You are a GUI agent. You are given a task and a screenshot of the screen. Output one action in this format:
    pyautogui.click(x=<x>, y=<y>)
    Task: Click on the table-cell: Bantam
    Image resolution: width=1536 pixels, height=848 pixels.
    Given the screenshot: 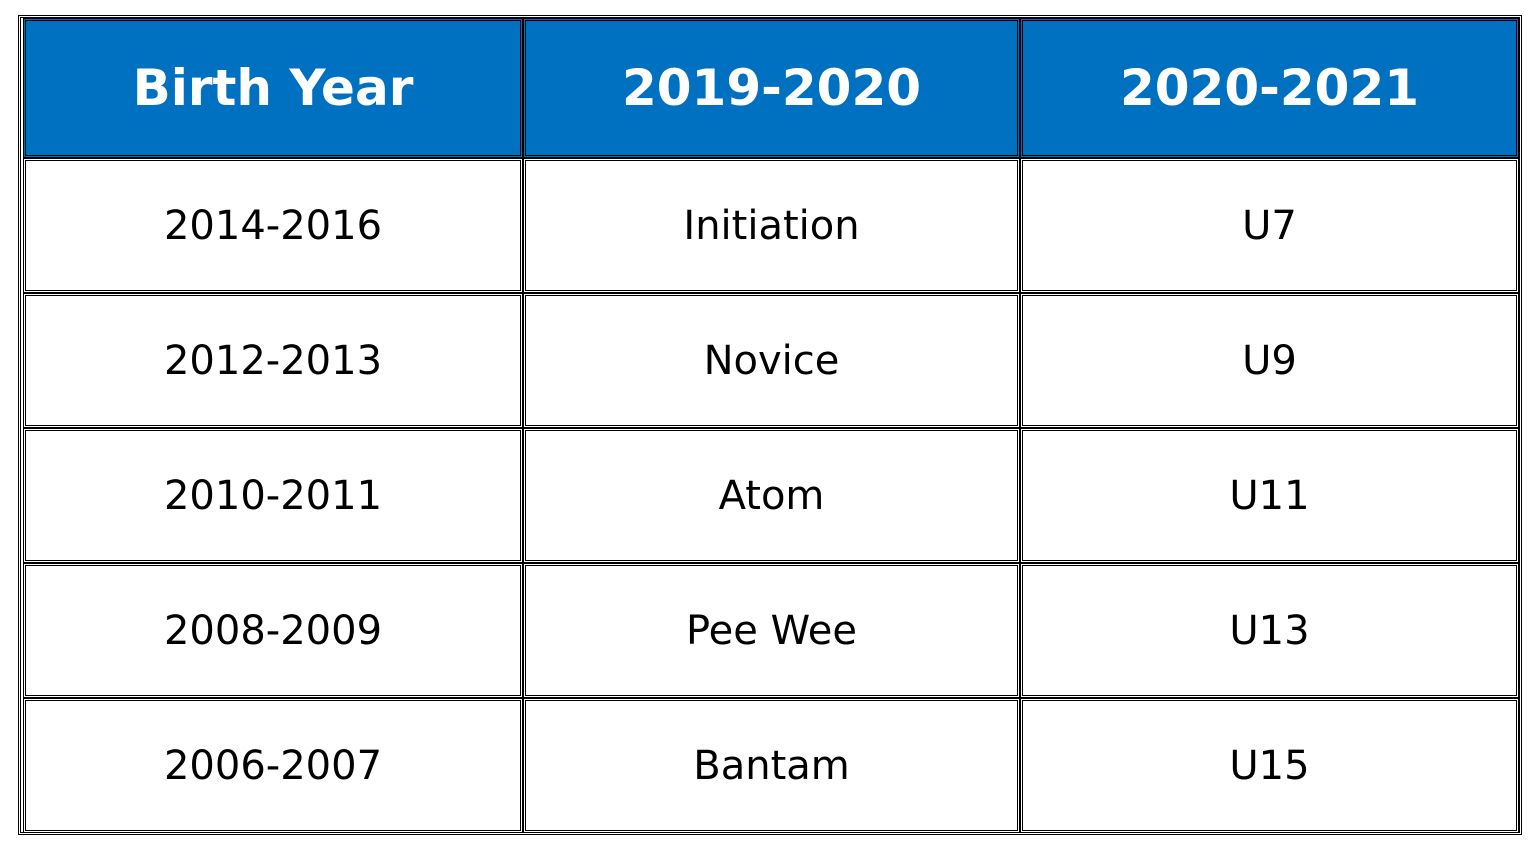 What is the action you would take?
    pyautogui.click(x=771, y=765)
    